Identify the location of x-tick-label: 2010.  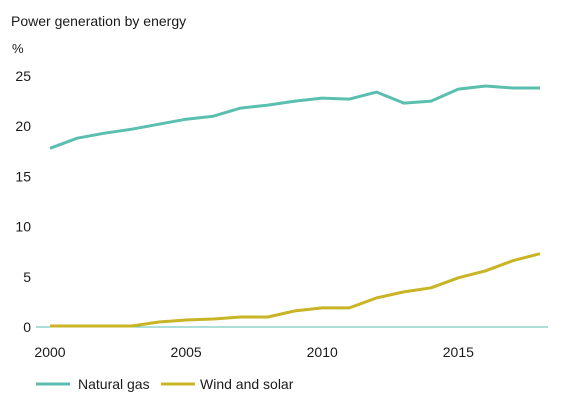
(322, 352).